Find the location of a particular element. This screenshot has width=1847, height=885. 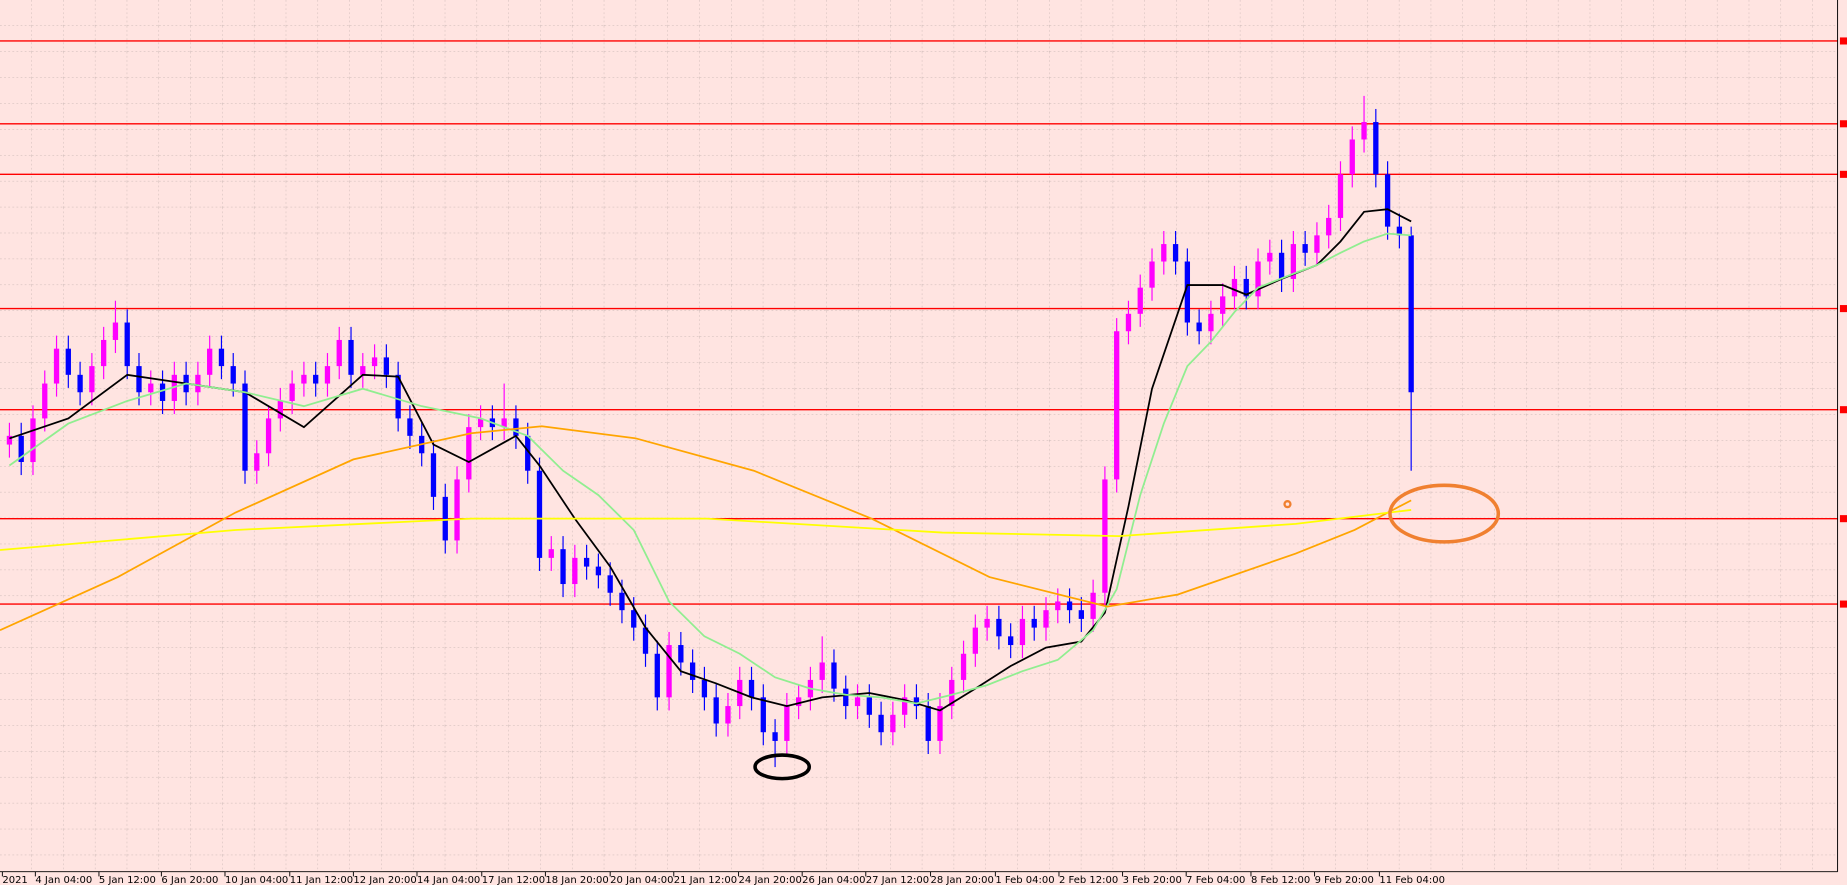

x-tick-label: 21 Jan 12:00 is located at coordinates (705, 880).